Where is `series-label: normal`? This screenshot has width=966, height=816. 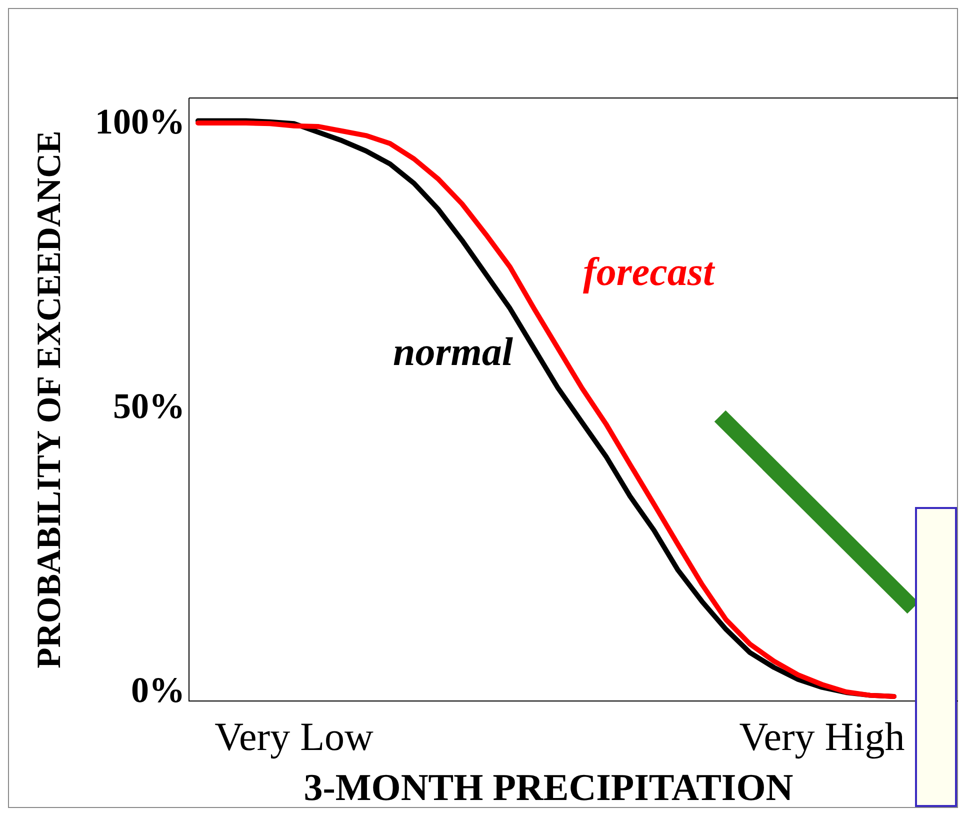
series-label: normal is located at coordinates (453, 351).